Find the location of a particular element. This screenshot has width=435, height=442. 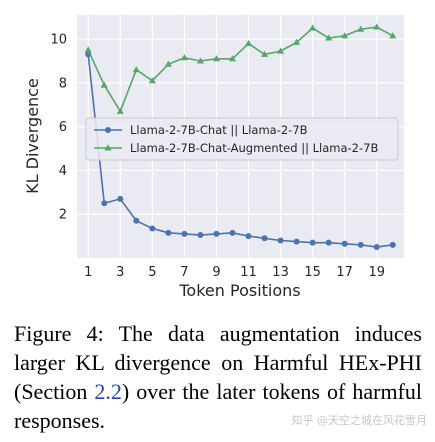

y-tick-label: 6 is located at coordinates (63, 127).